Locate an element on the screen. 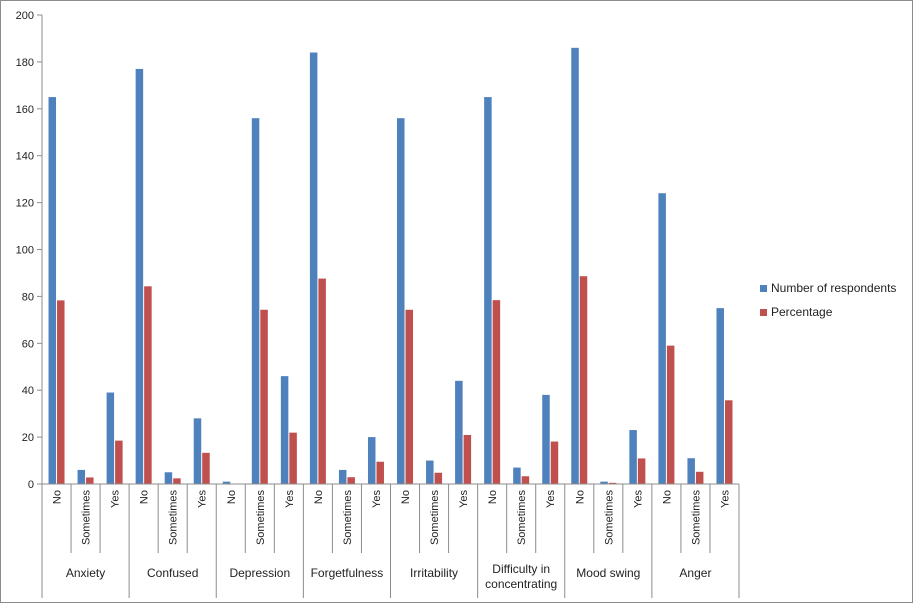  y-tick-label: 20 is located at coordinates (28, 438).